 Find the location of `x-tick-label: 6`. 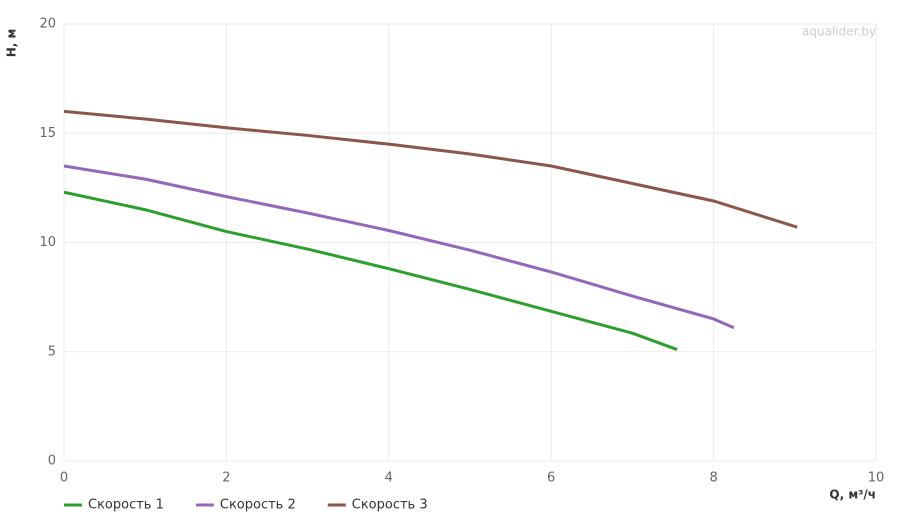

x-tick-label: 6 is located at coordinates (551, 478).